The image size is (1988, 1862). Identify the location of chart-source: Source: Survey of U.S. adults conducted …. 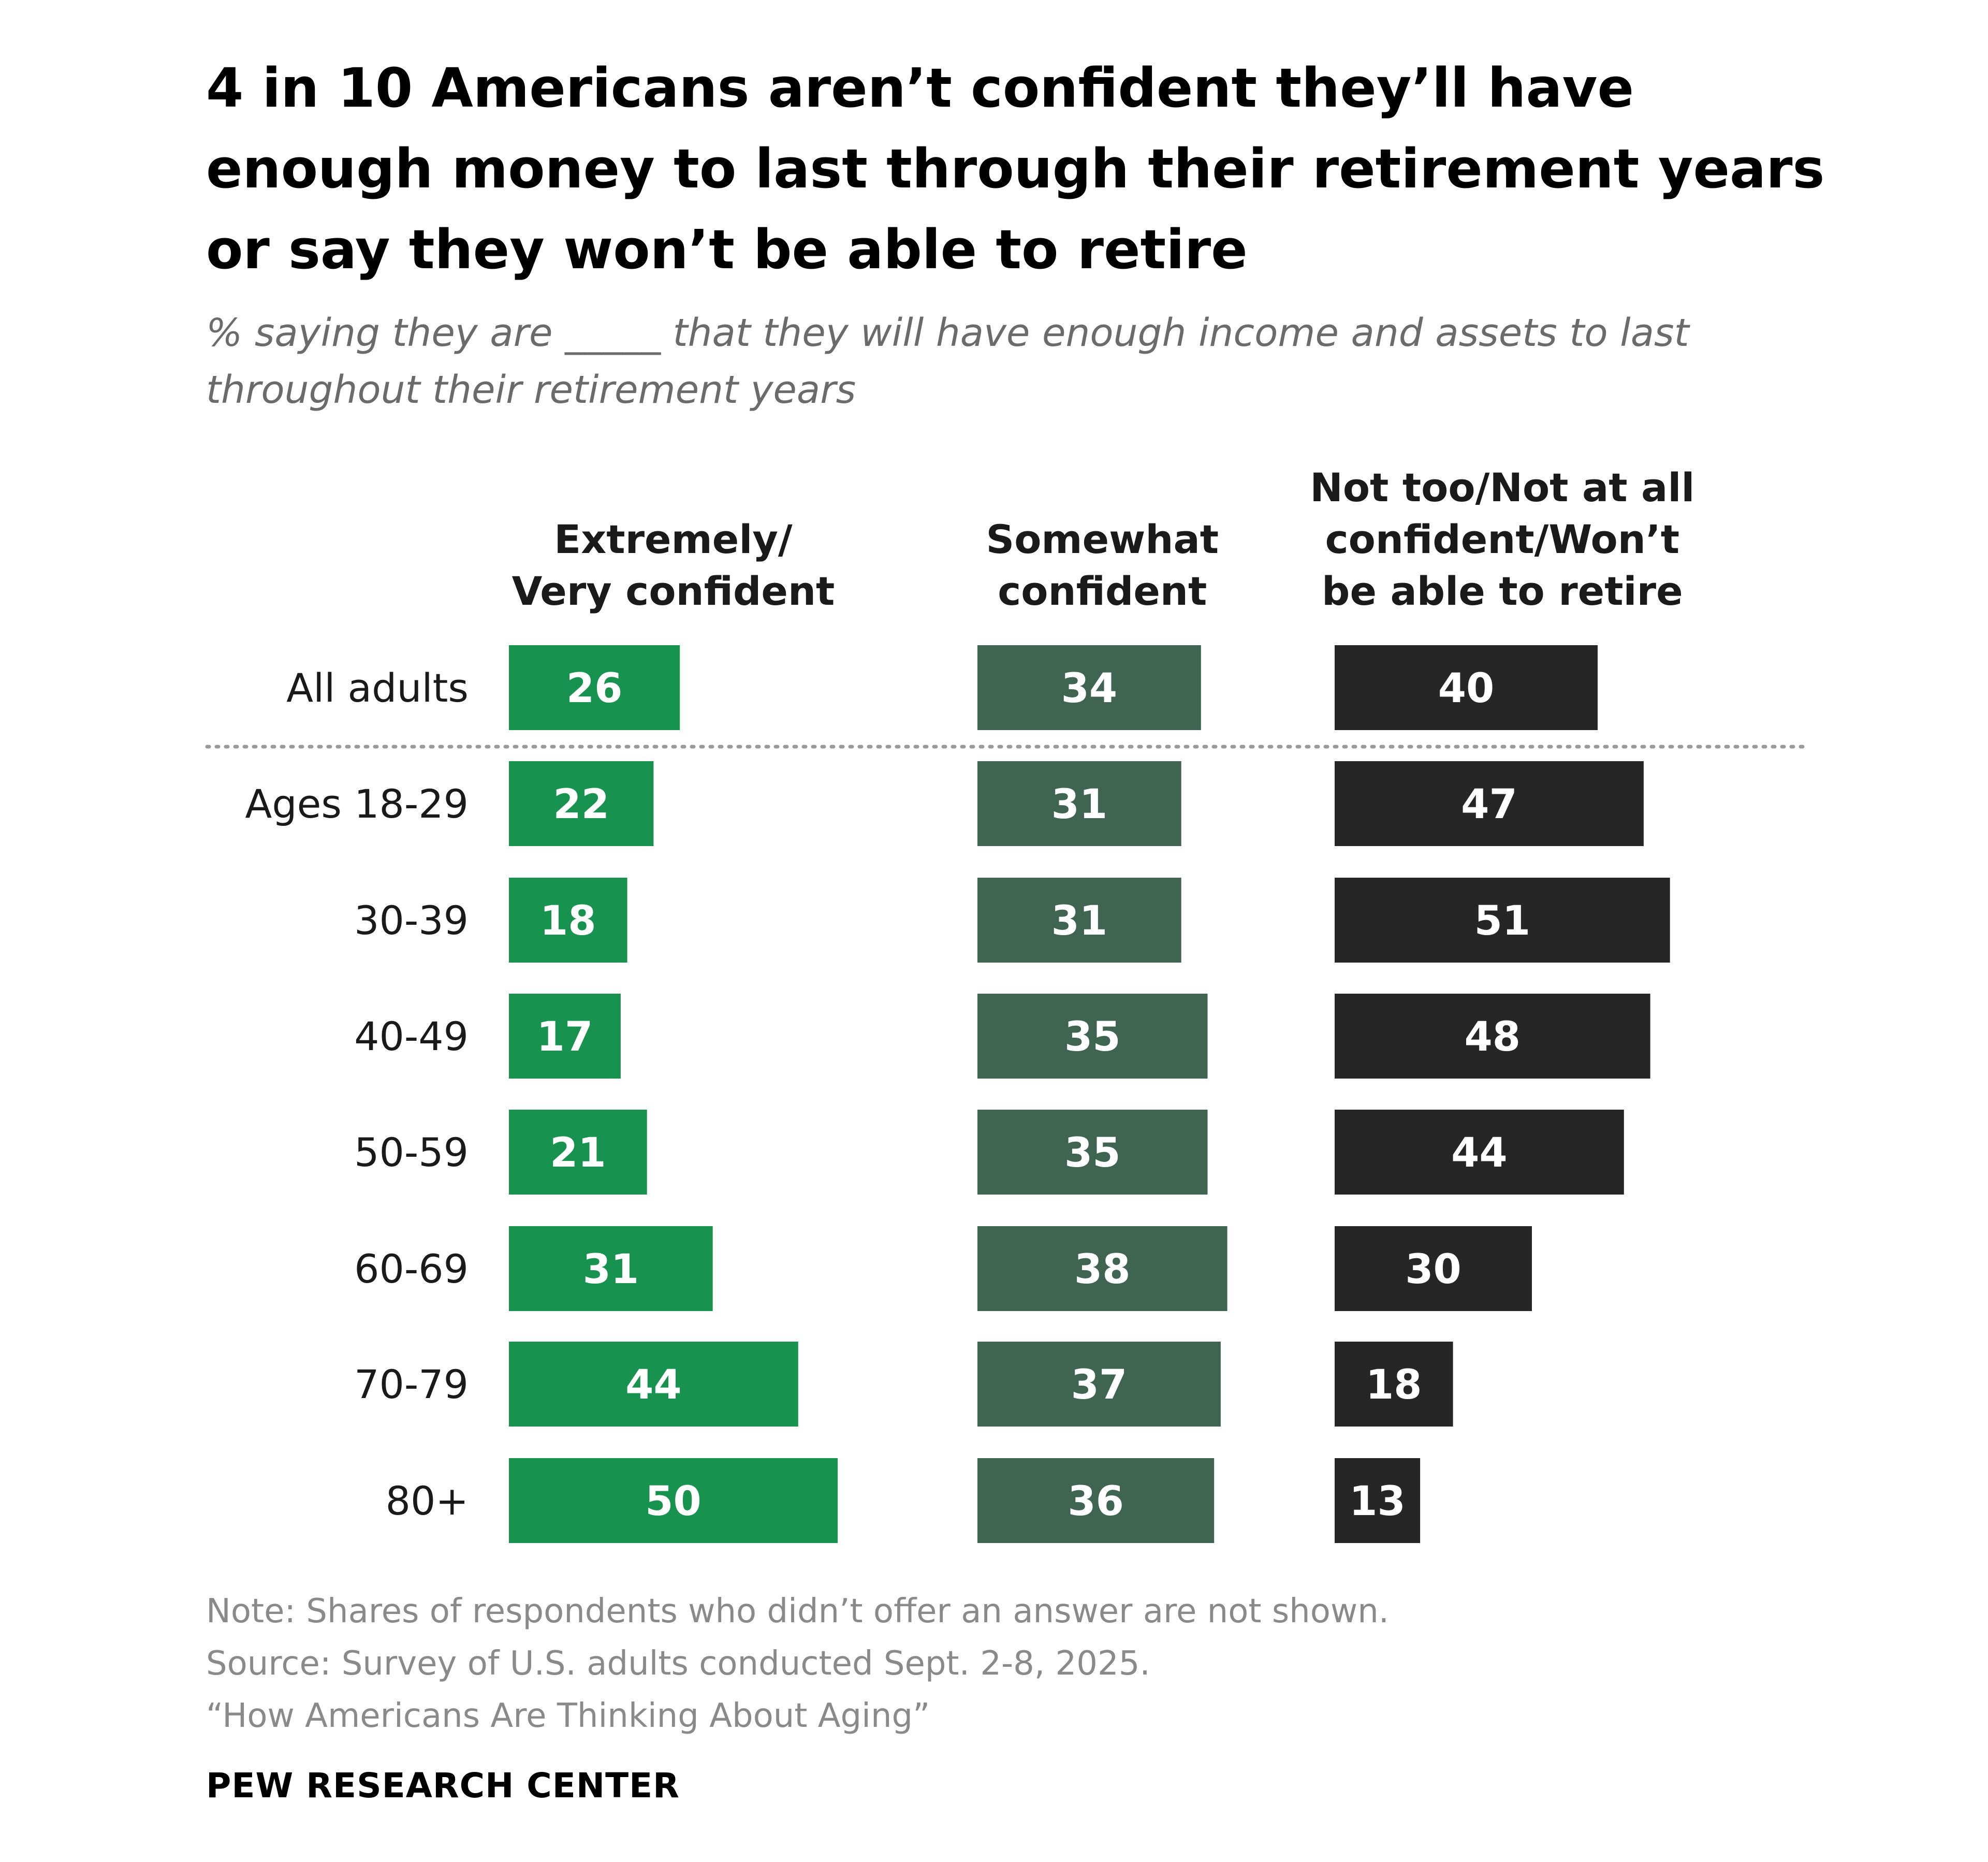
(678, 1664).